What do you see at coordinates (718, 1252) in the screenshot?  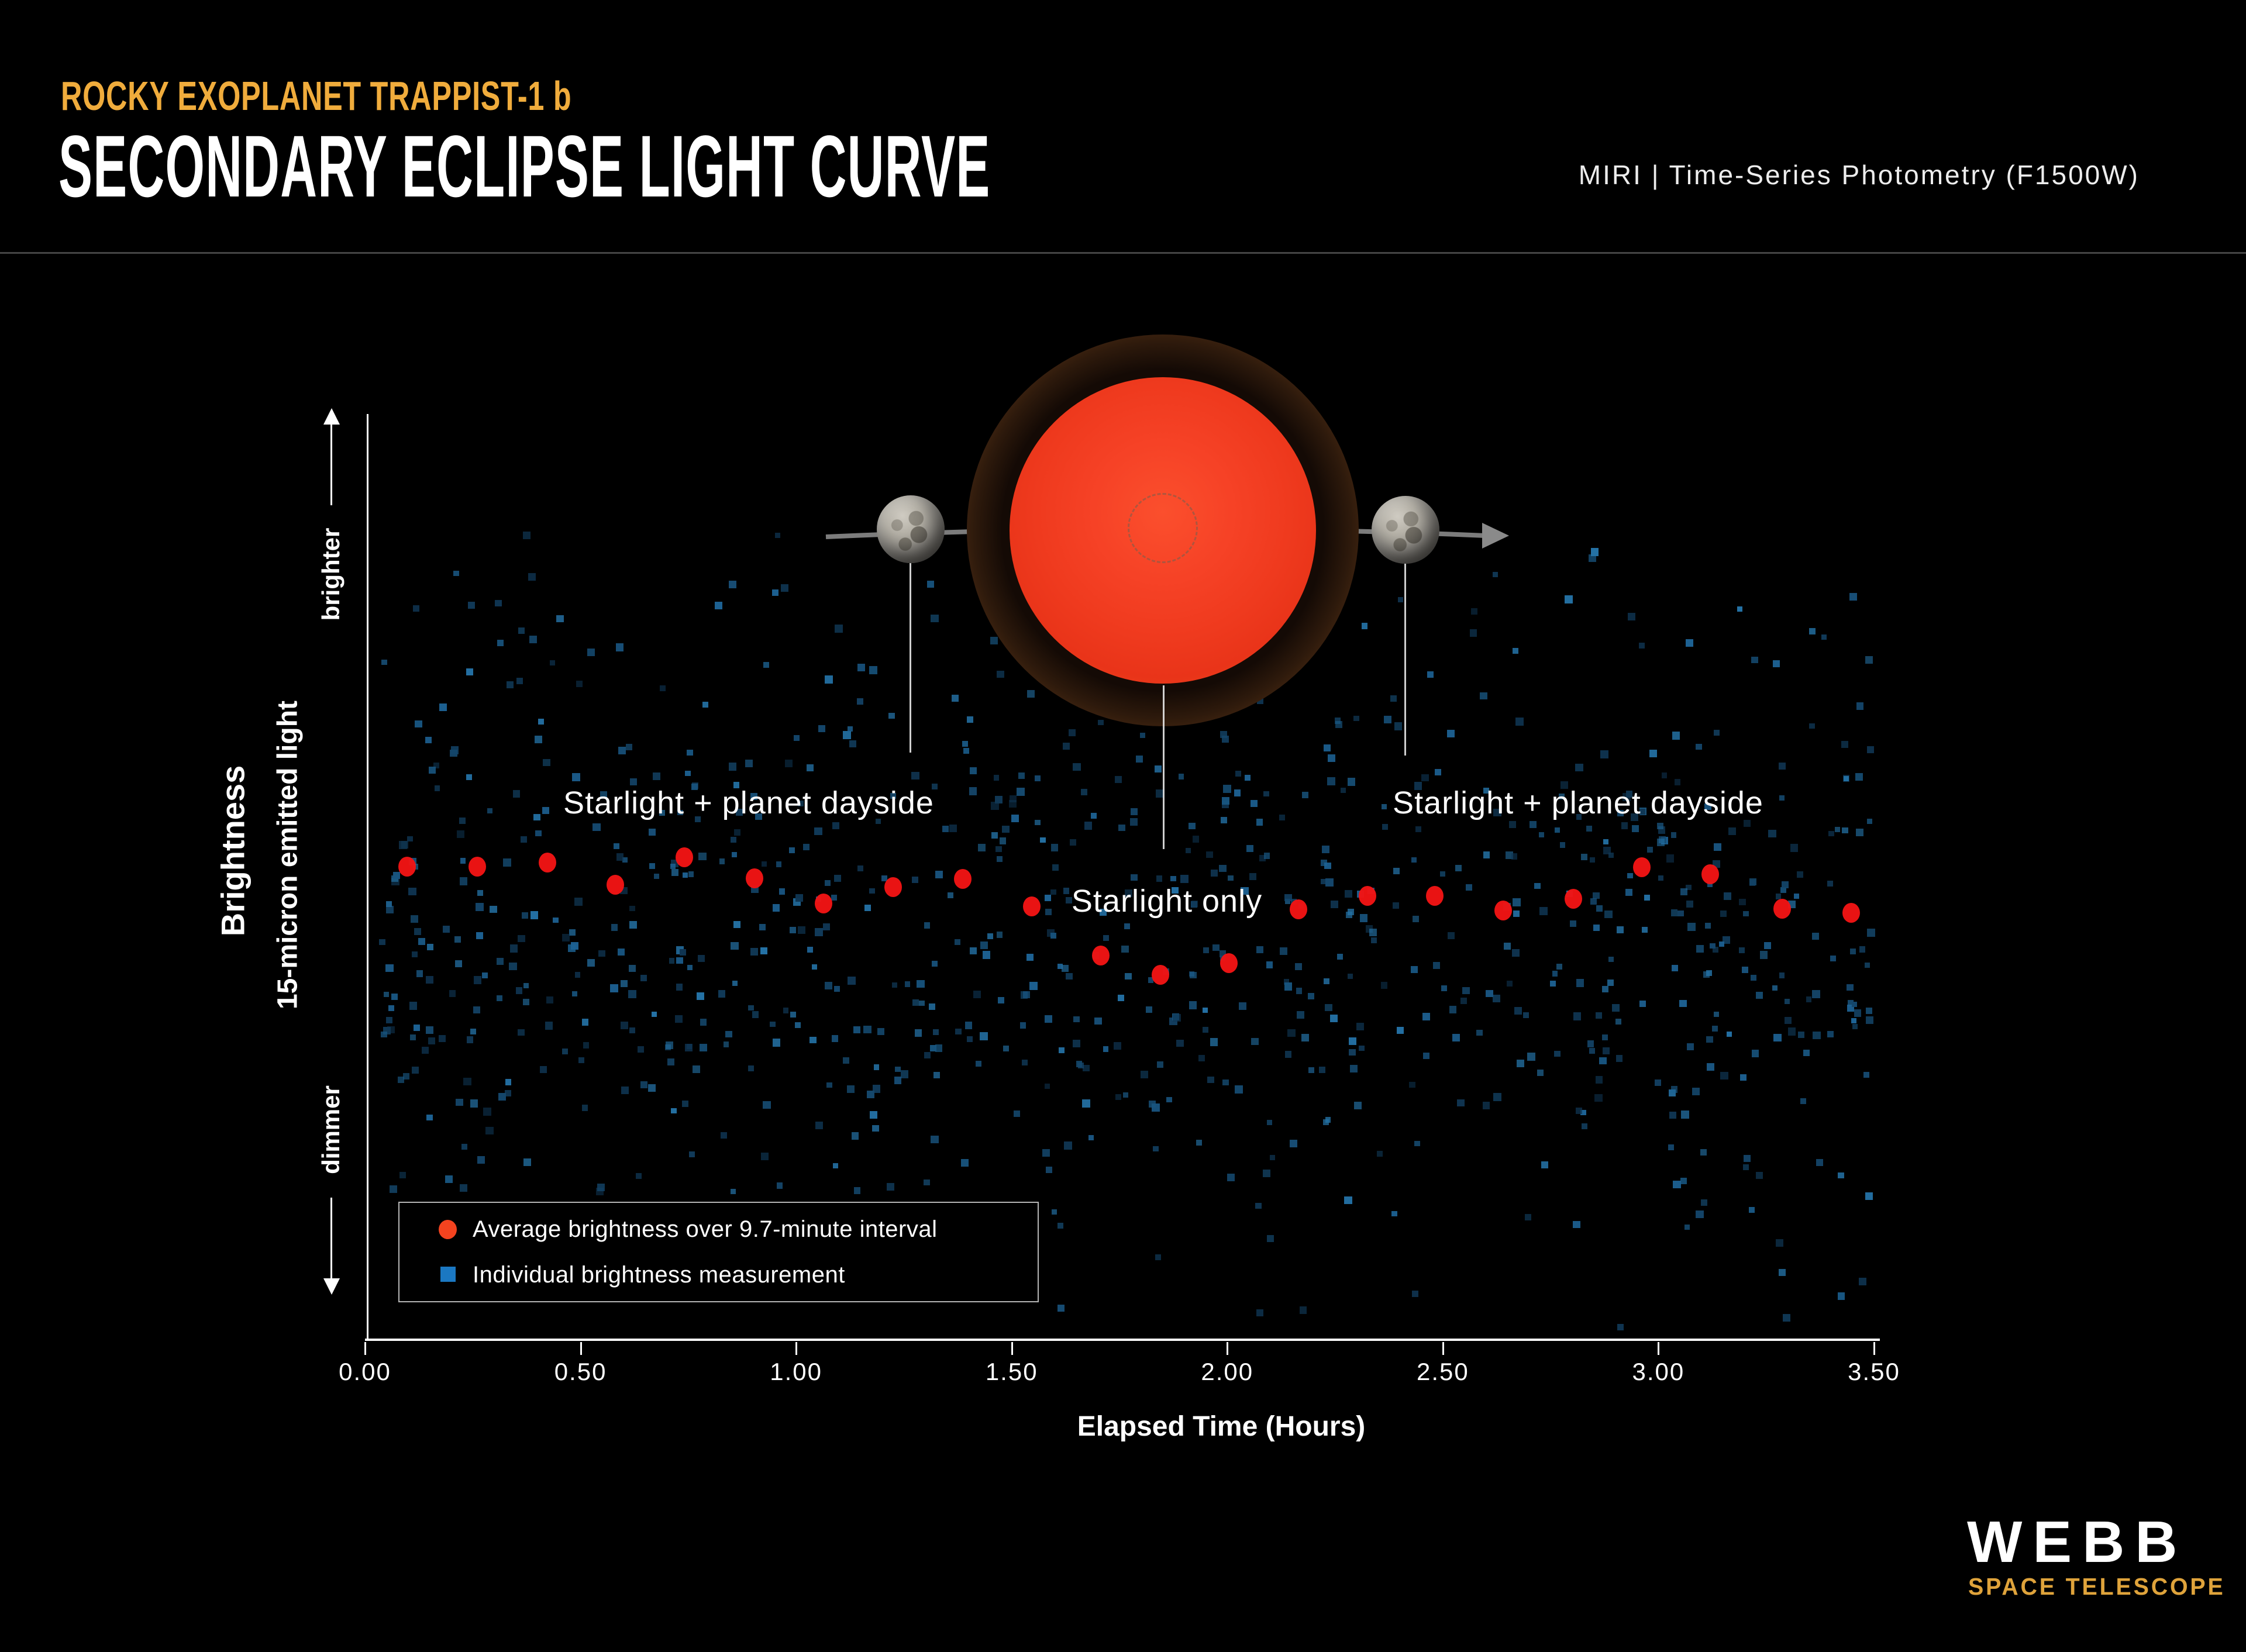 I see `legend` at bounding box center [718, 1252].